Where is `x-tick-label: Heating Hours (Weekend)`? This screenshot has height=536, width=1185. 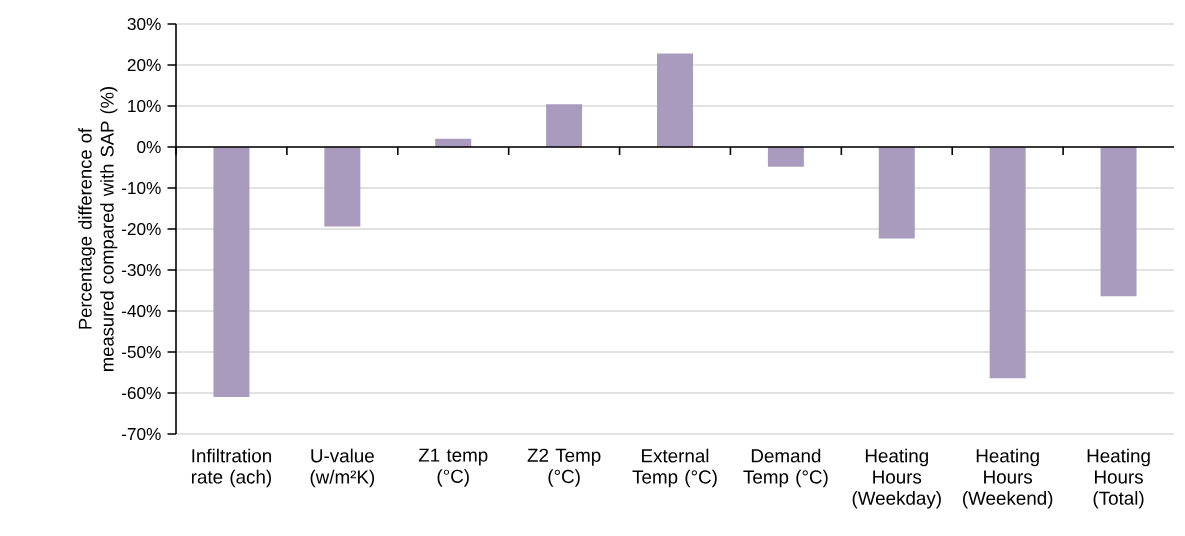
x-tick-label: Heating Hours (Weekend) is located at coordinates (1008, 478).